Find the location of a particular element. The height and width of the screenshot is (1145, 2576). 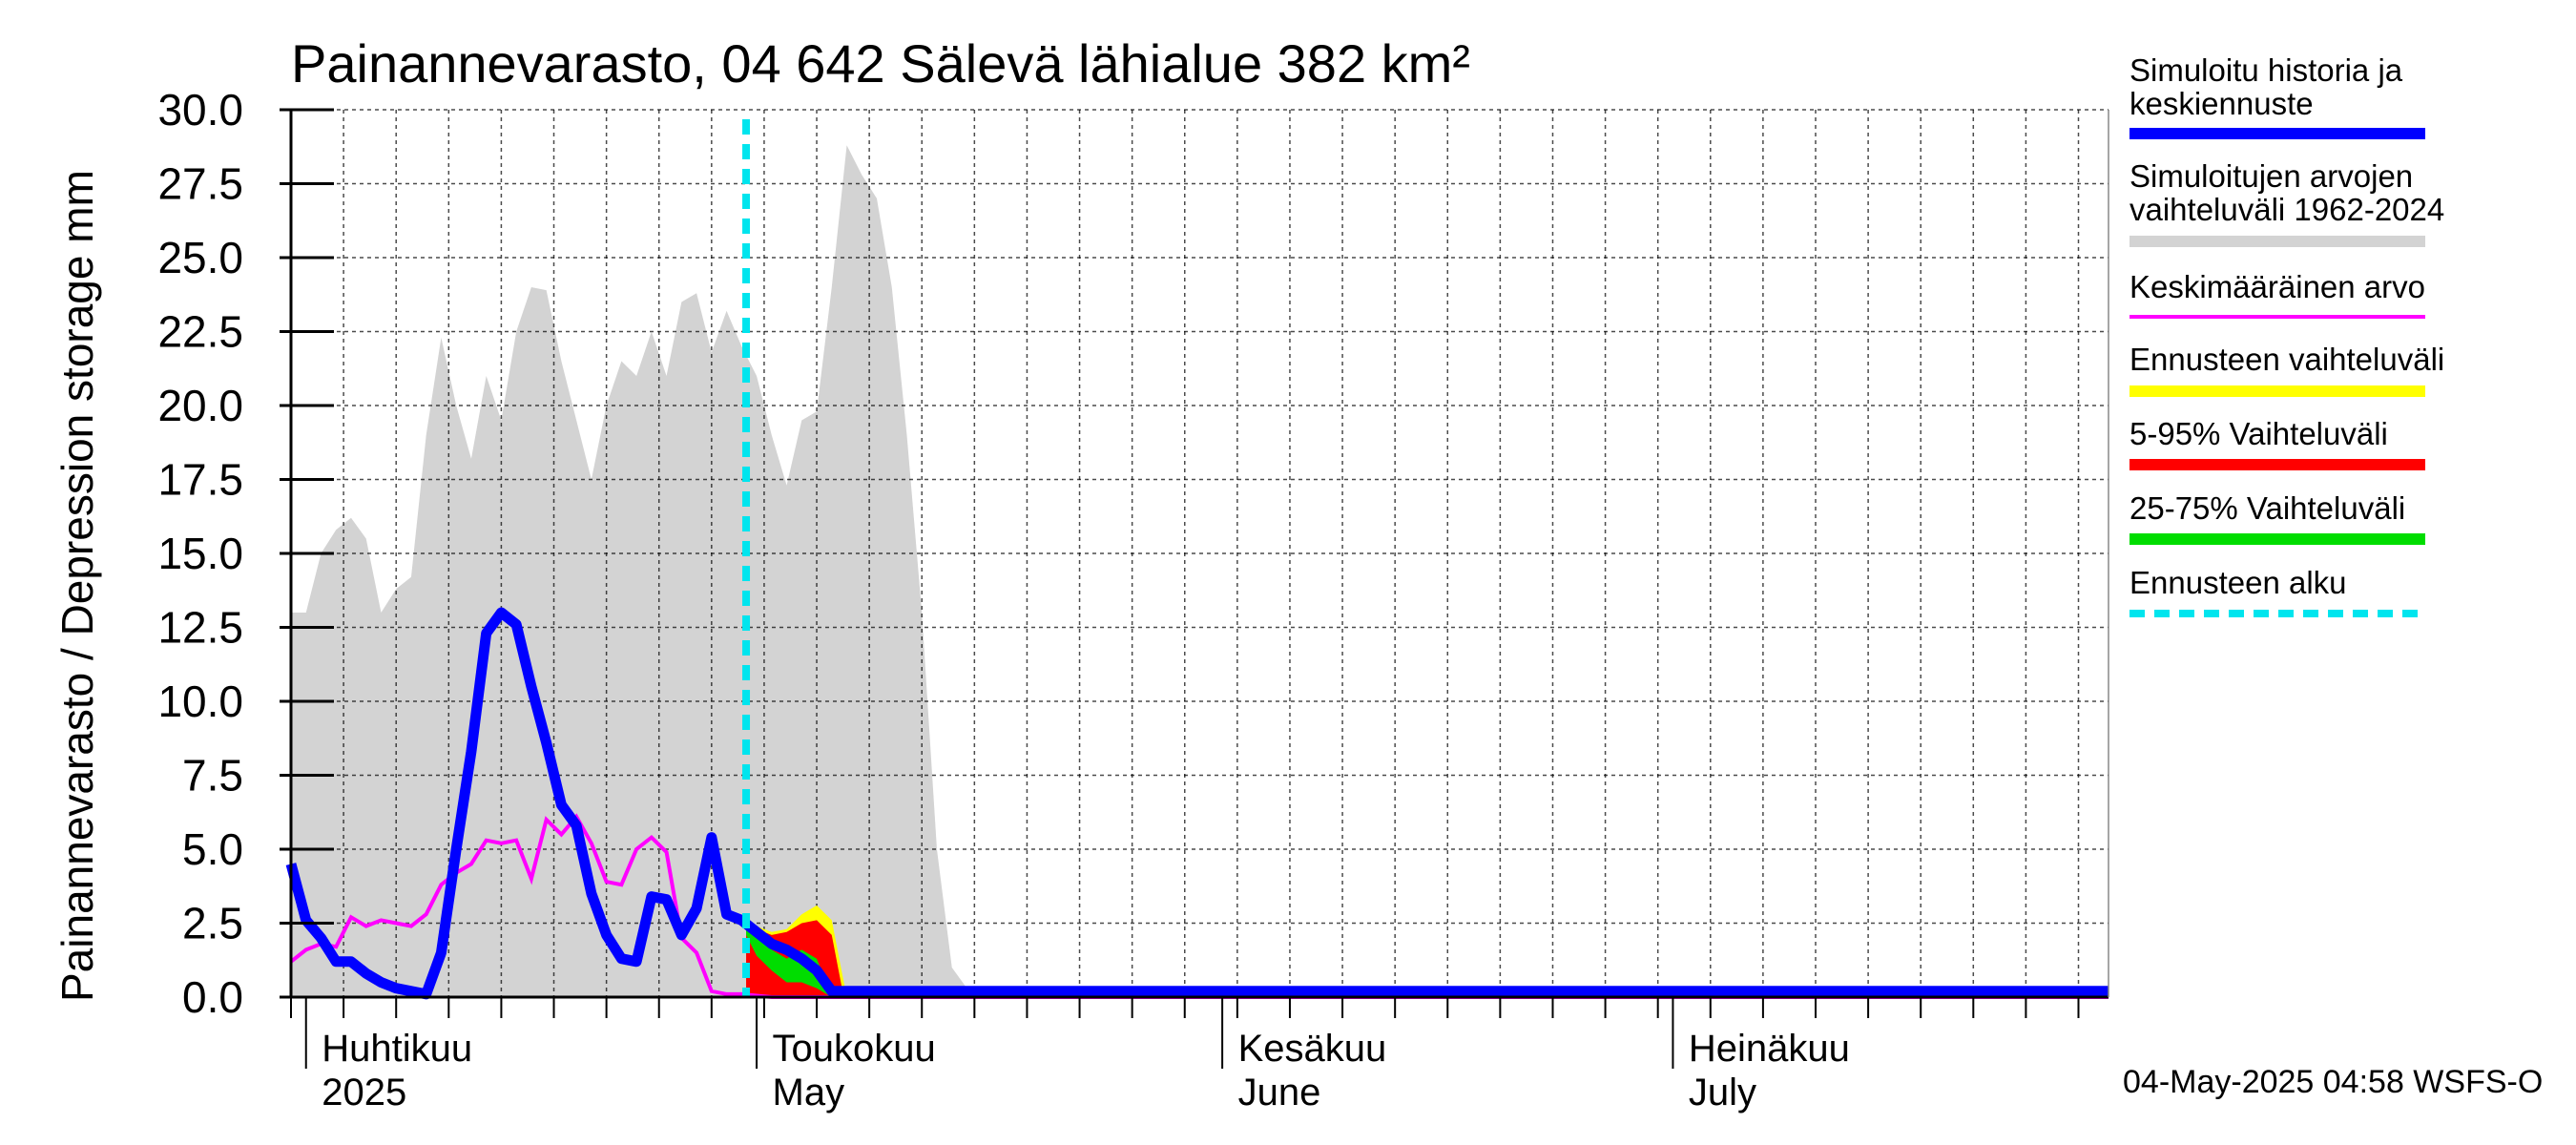

y-tick-label: 20.0 is located at coordinates (200, 405).